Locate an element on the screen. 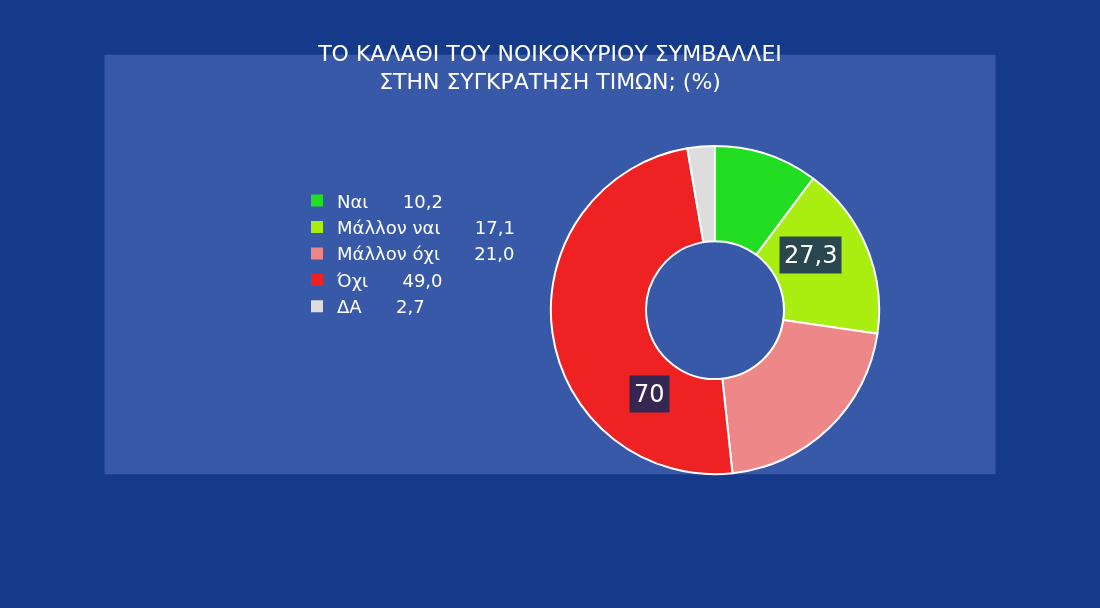 The image size is (1100, 608). legend-label: Μάλλον όχι 21,0 is located at coordinates (426, 254).